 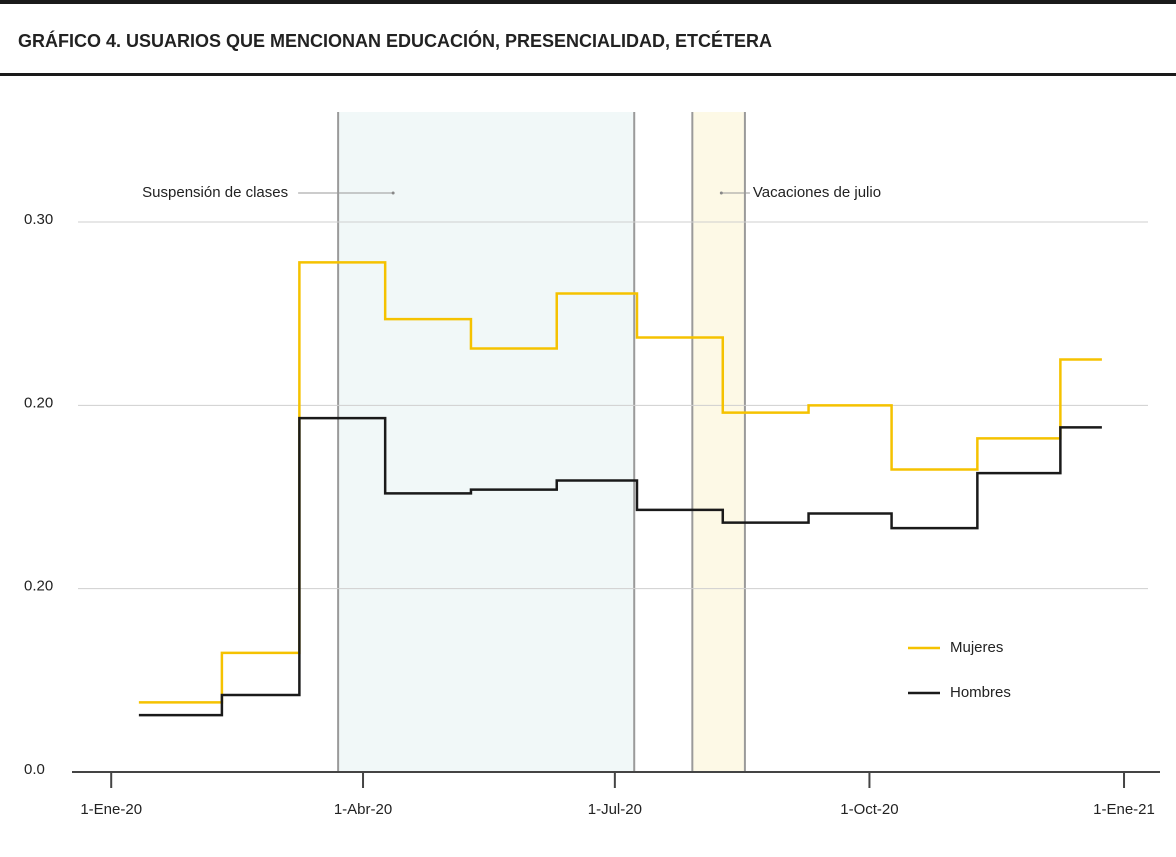 What do you see at coordinates (869, 809) in the screenshot?
I see `x-tick-label: 1-Oct-20` at bounding box center [869, 809].